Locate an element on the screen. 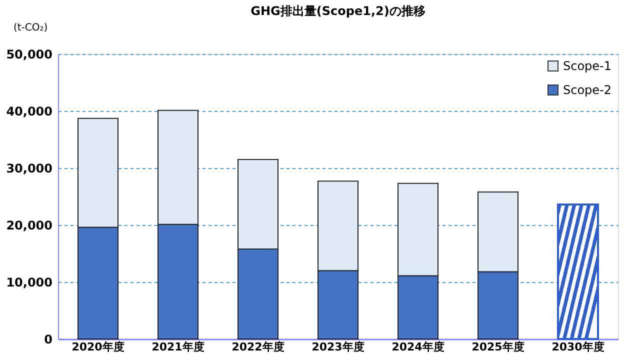  x-tick-label: 2024年度 is located at coordinates (418, 347).